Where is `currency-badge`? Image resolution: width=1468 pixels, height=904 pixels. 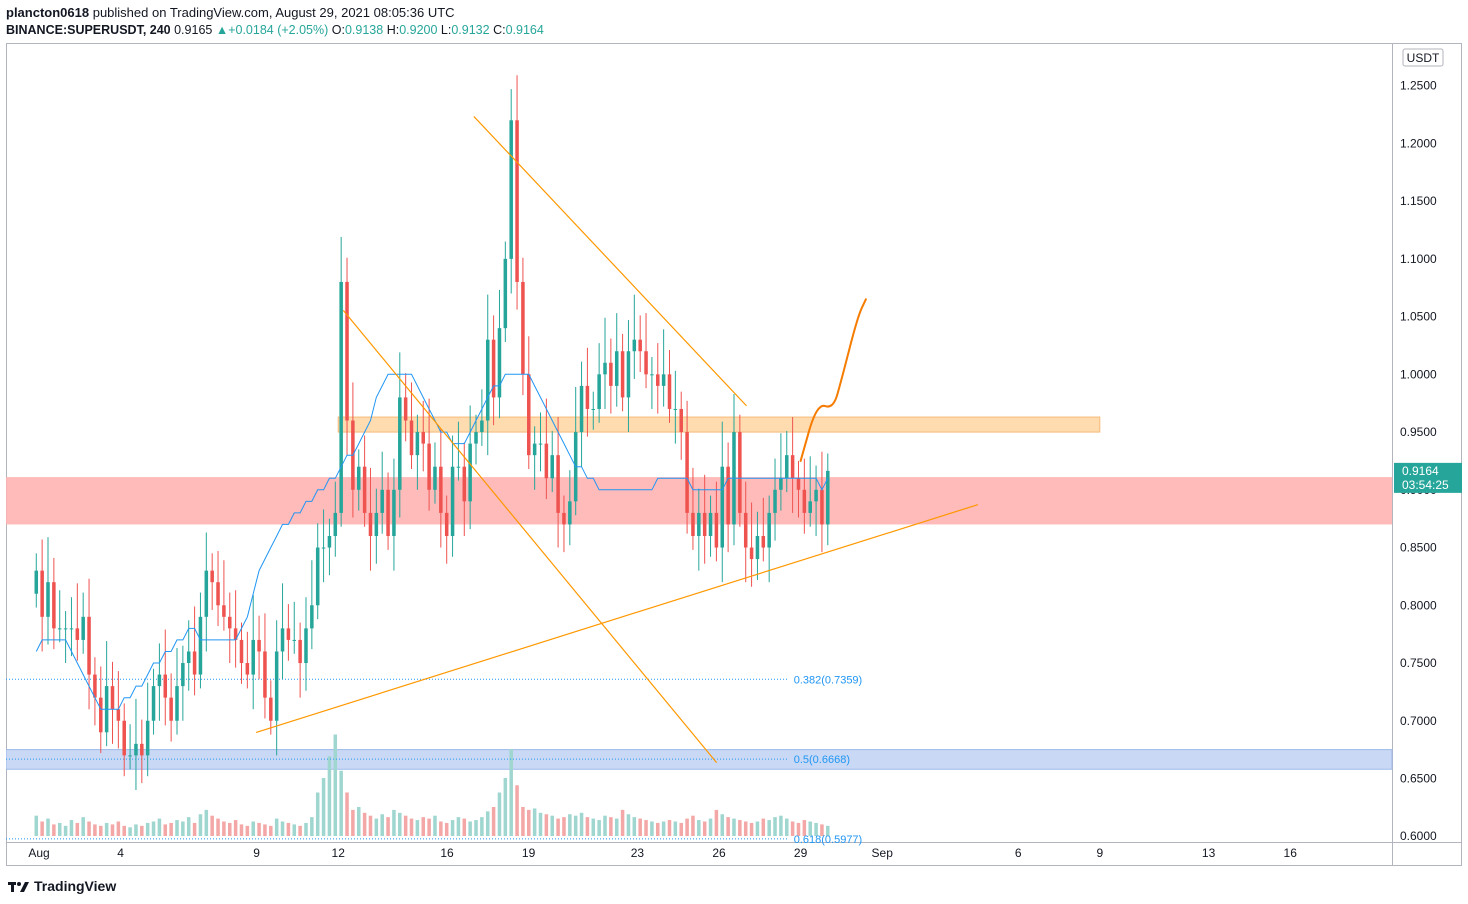 currency-badge is located at coordinates (1423, 57).